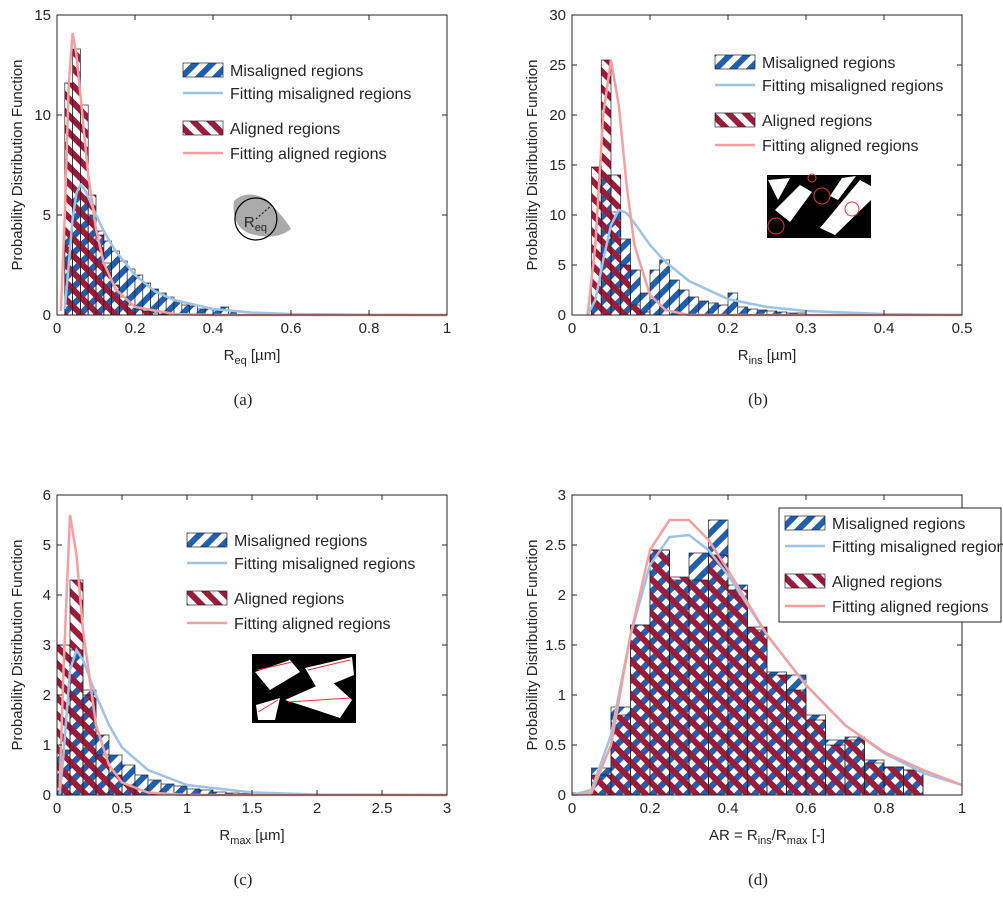  What do you see at coordinates (243, 399) in the screenshot?
I see `caption: (a)` at bounding box center [243, 399].